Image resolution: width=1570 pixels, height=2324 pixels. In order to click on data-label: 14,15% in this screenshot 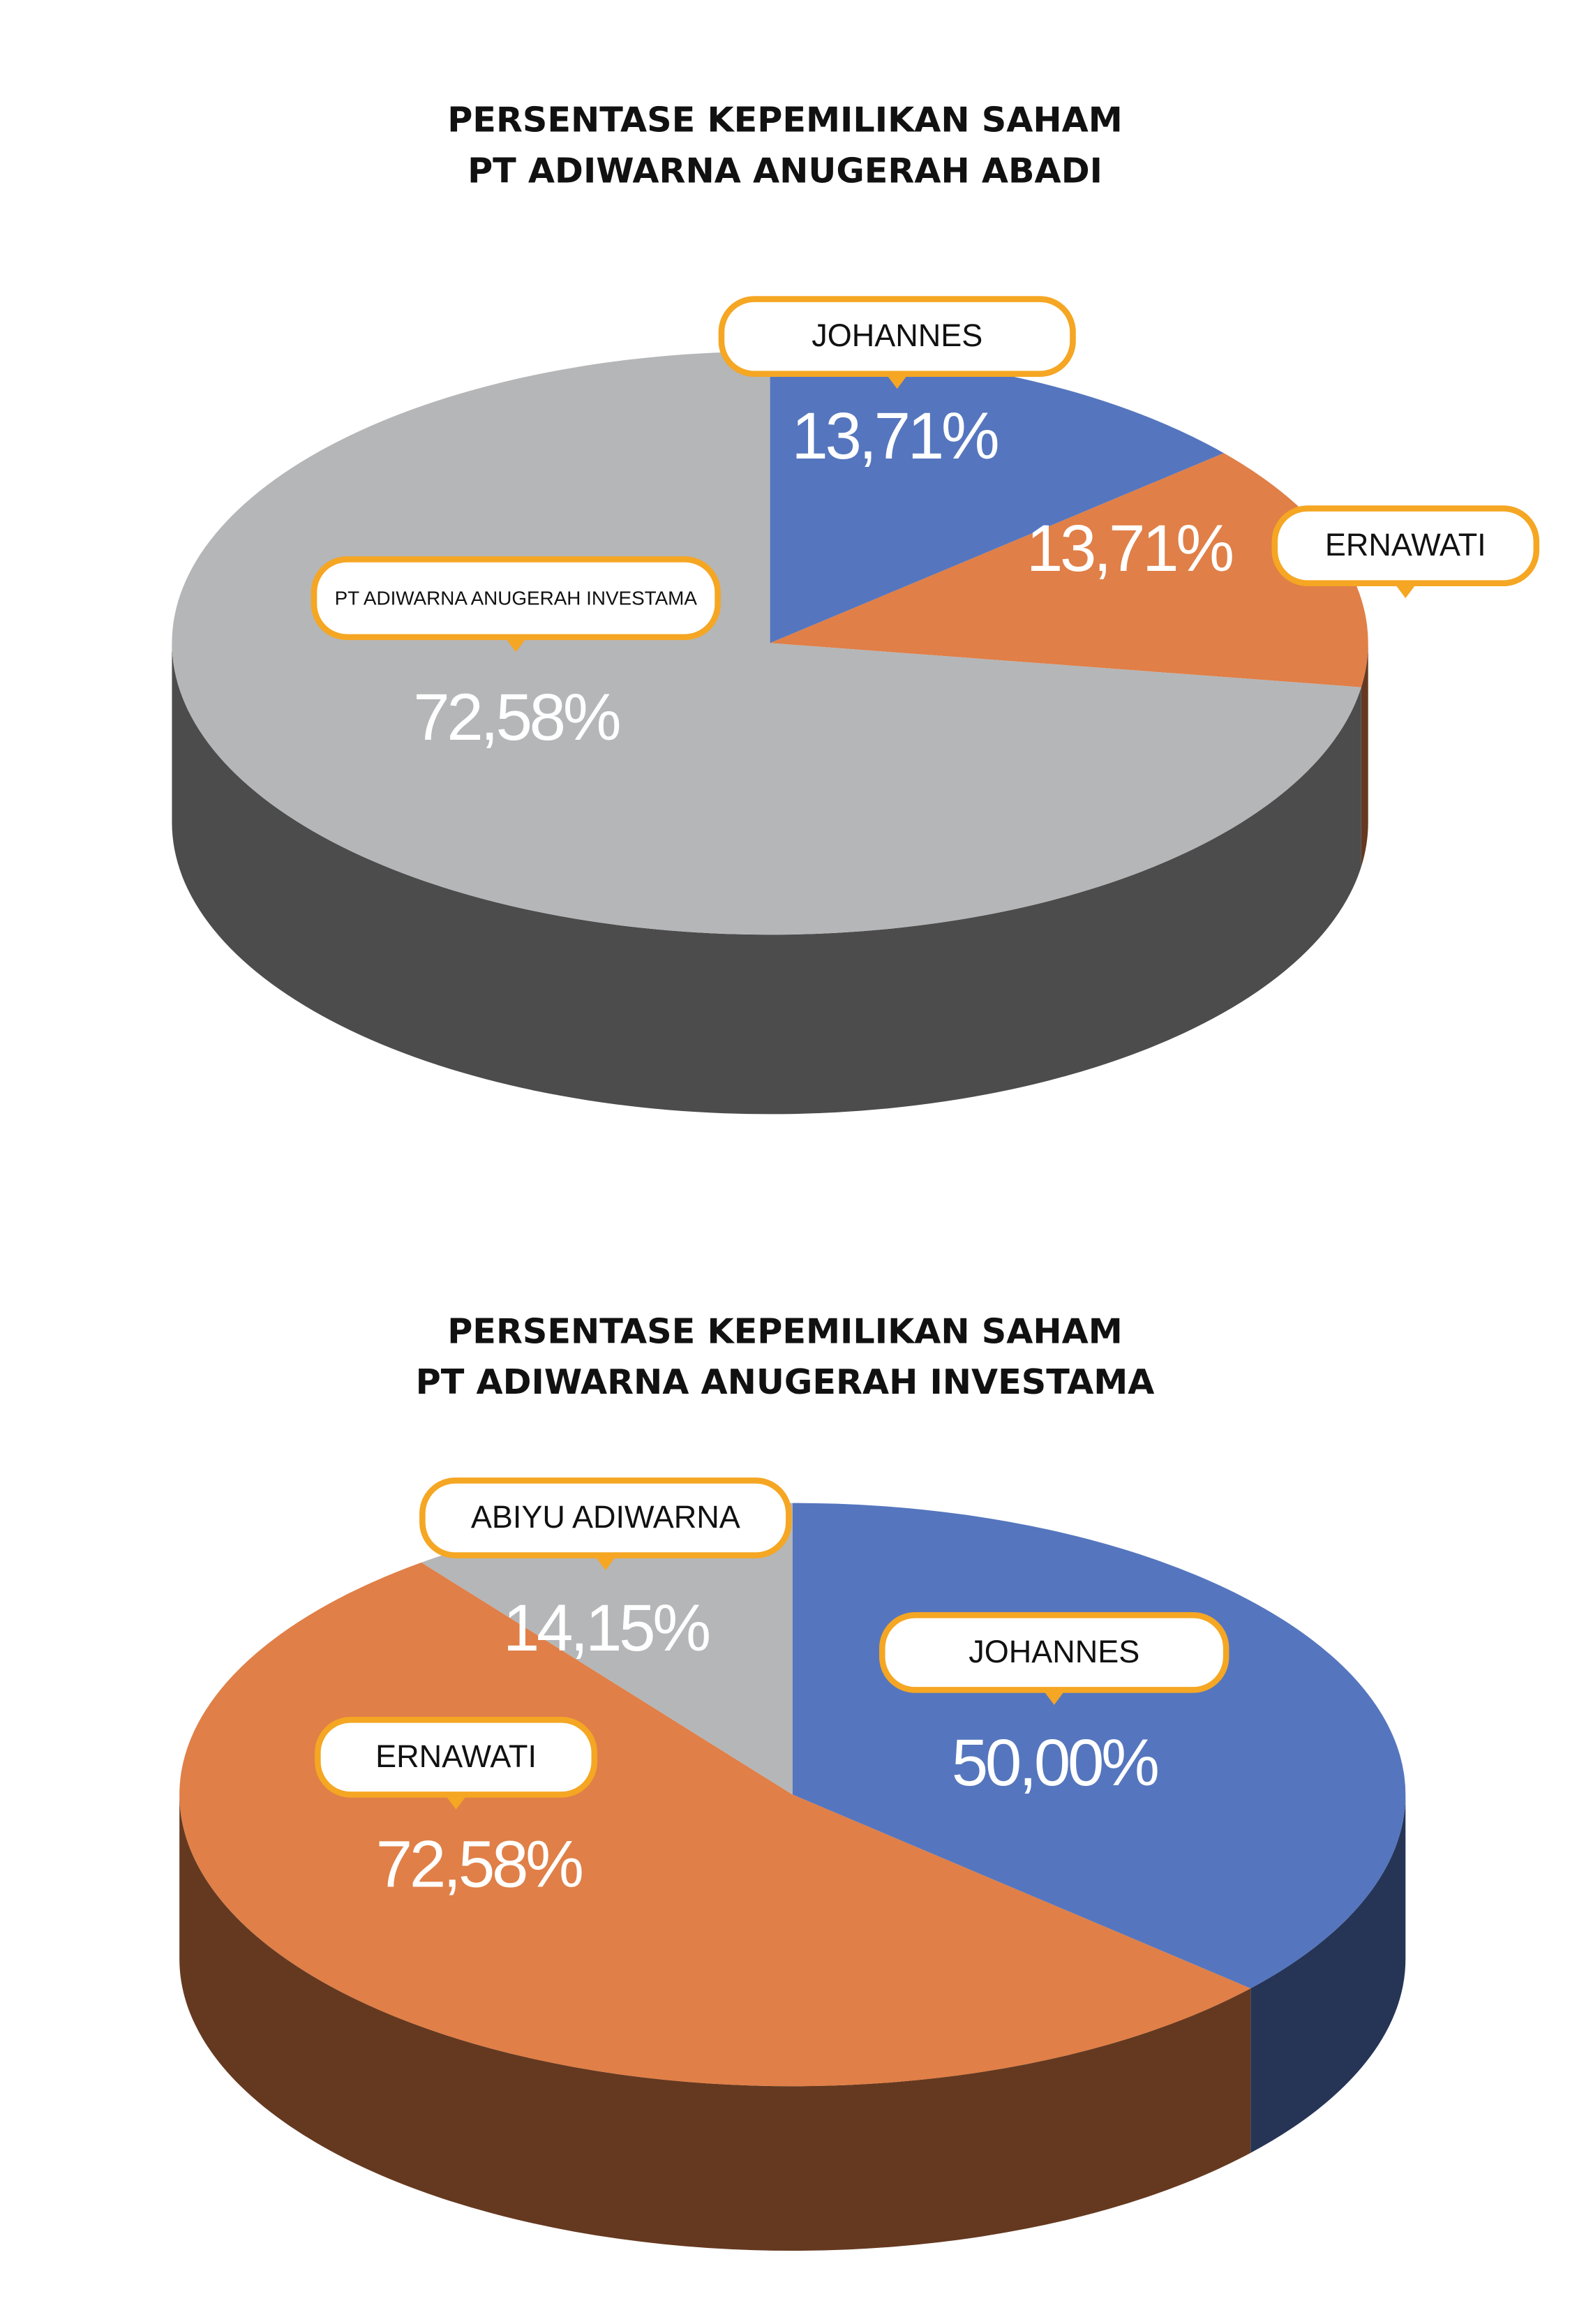, I will do `click(606, 1627)`.